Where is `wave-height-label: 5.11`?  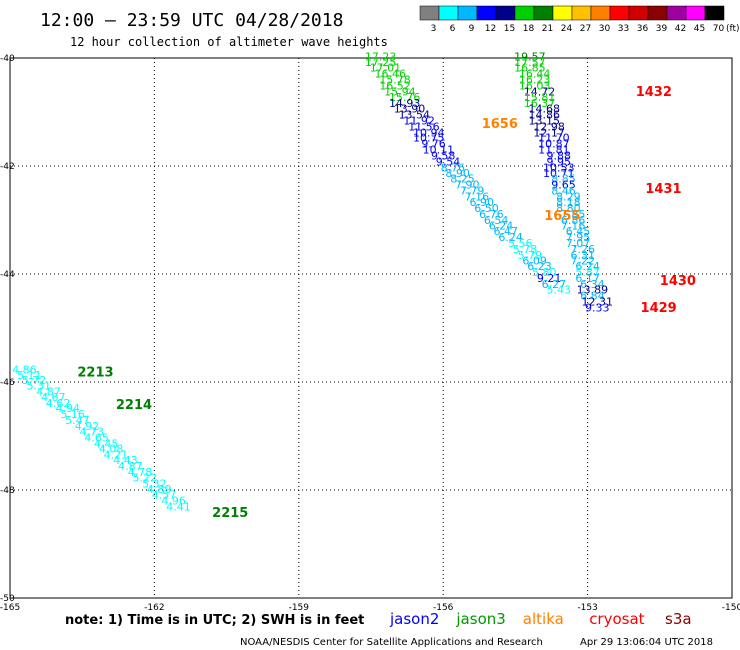 wave-height-label: 5.11 is located at coordinates (29, 375).